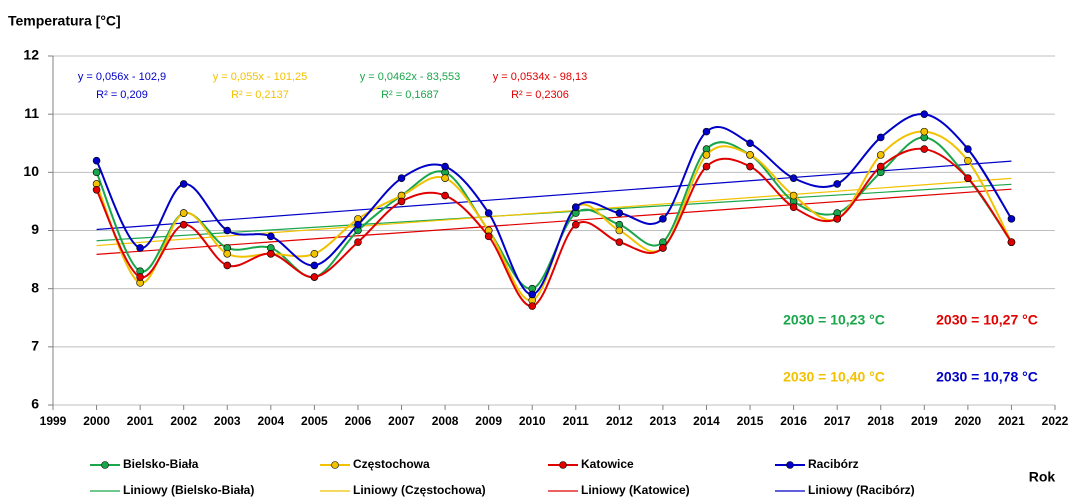 The height and width of the screenshot is (499, 1080). What do you see at coordinates (1055, 421) in the screenshot?
I see `x-tick-label: 2022` at bounding box center [1055, 421].